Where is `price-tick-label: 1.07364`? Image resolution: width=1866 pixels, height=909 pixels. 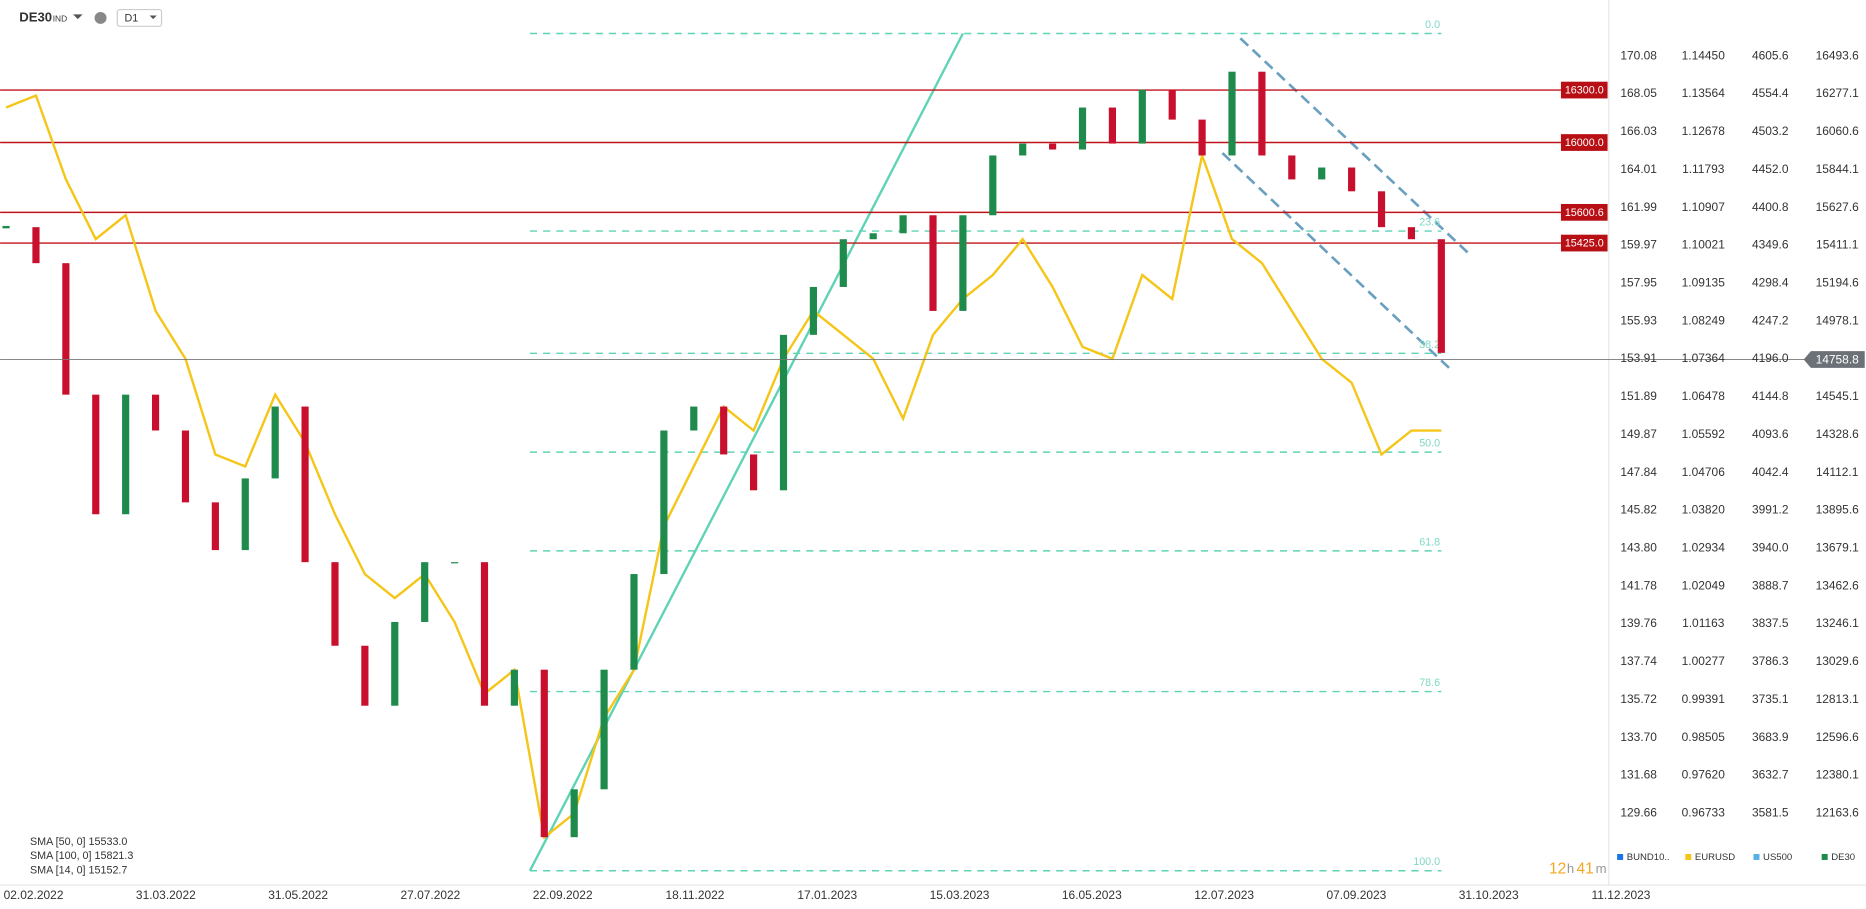
price-tick-label: 1.07364 is located at coordinates (1704, 358).